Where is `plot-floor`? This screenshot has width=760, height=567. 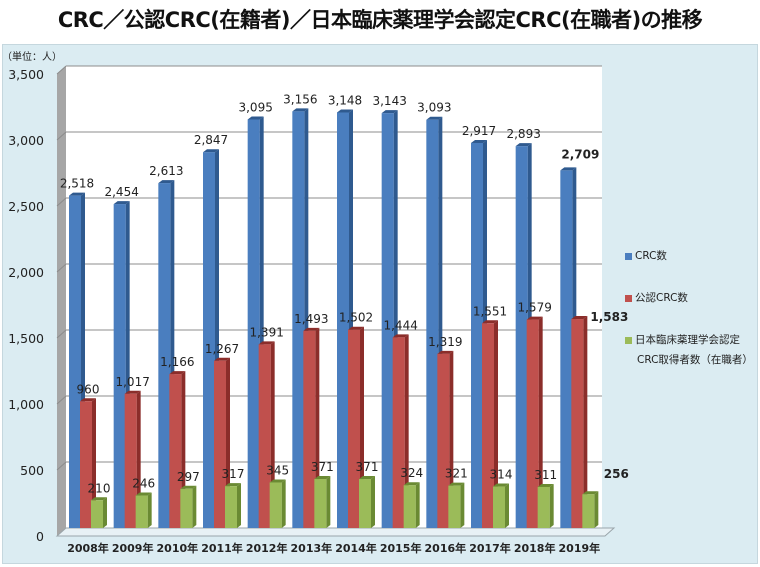
plot-floor is located at coordinates (335, 532).